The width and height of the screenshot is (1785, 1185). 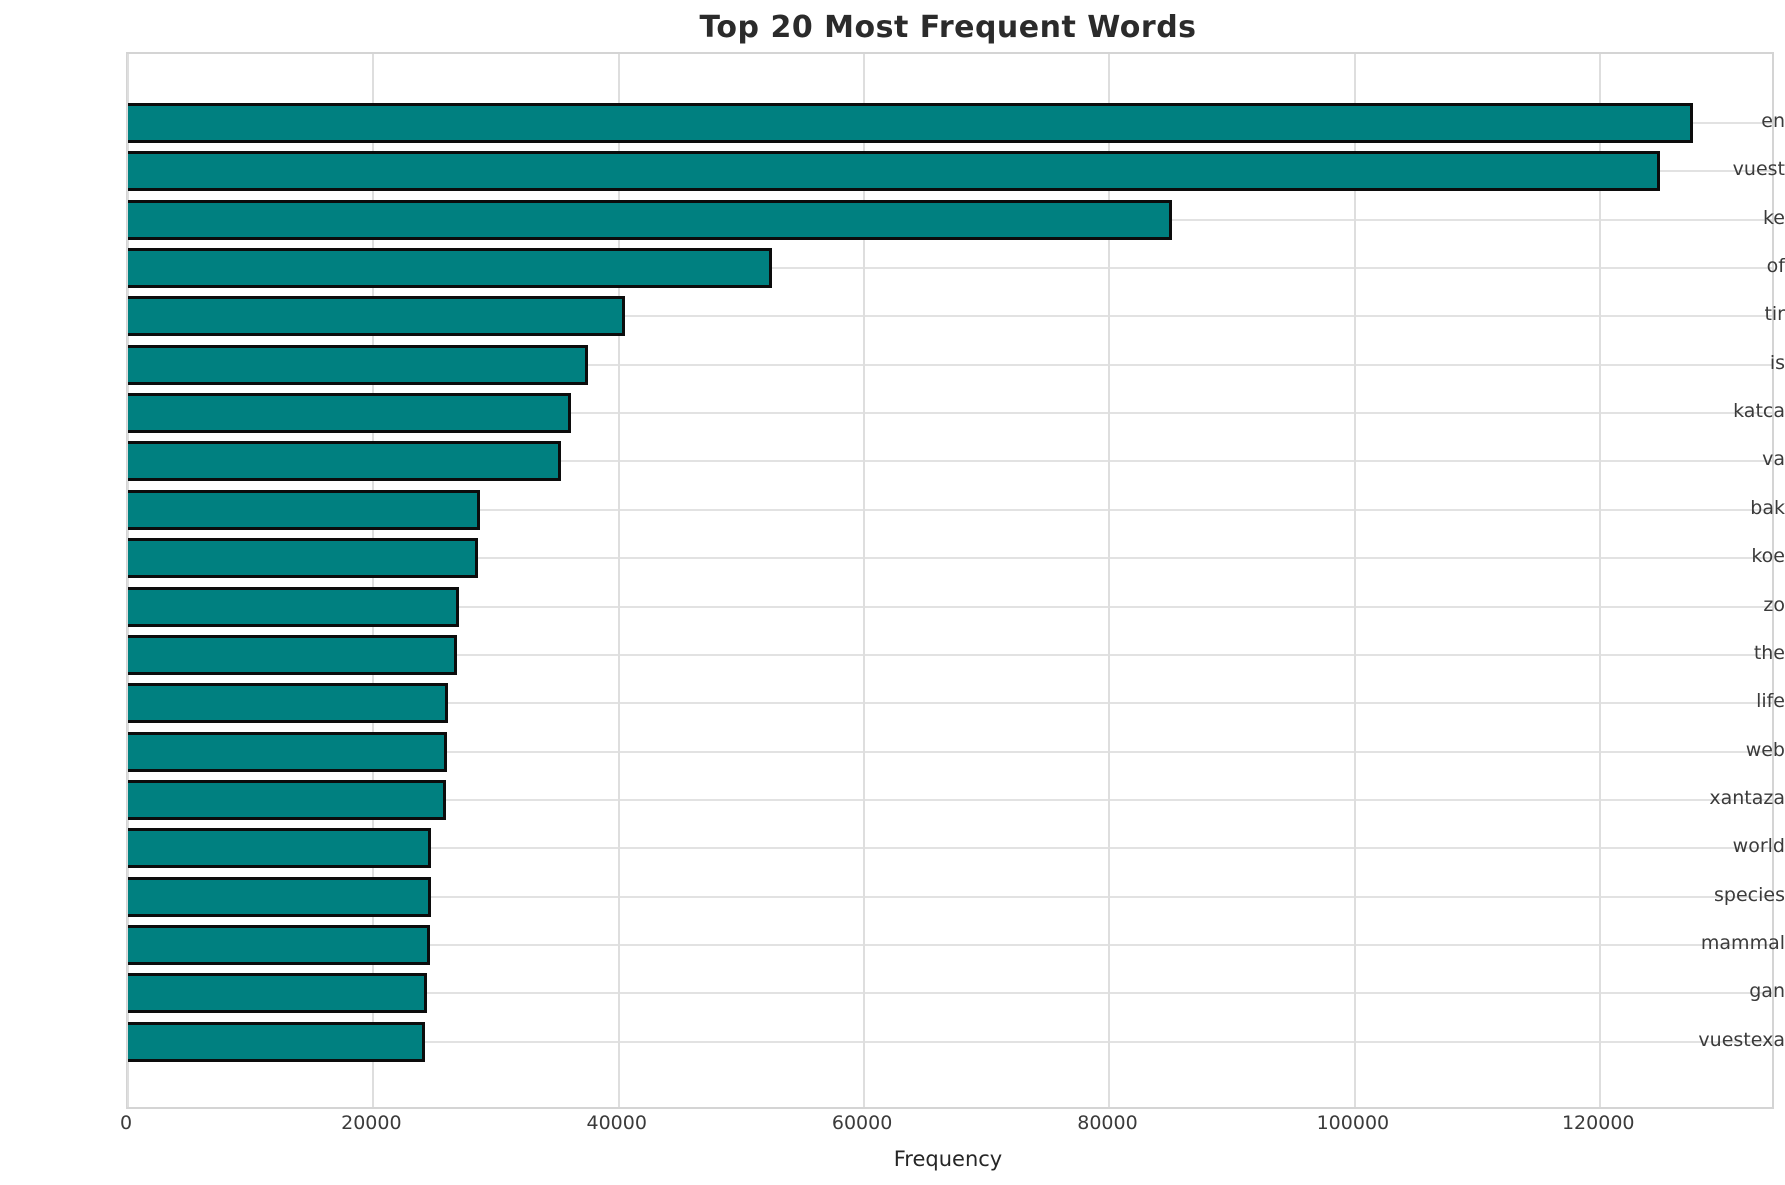 I want to click on x-tick-label: 60000, so click(x=862, y=1123).